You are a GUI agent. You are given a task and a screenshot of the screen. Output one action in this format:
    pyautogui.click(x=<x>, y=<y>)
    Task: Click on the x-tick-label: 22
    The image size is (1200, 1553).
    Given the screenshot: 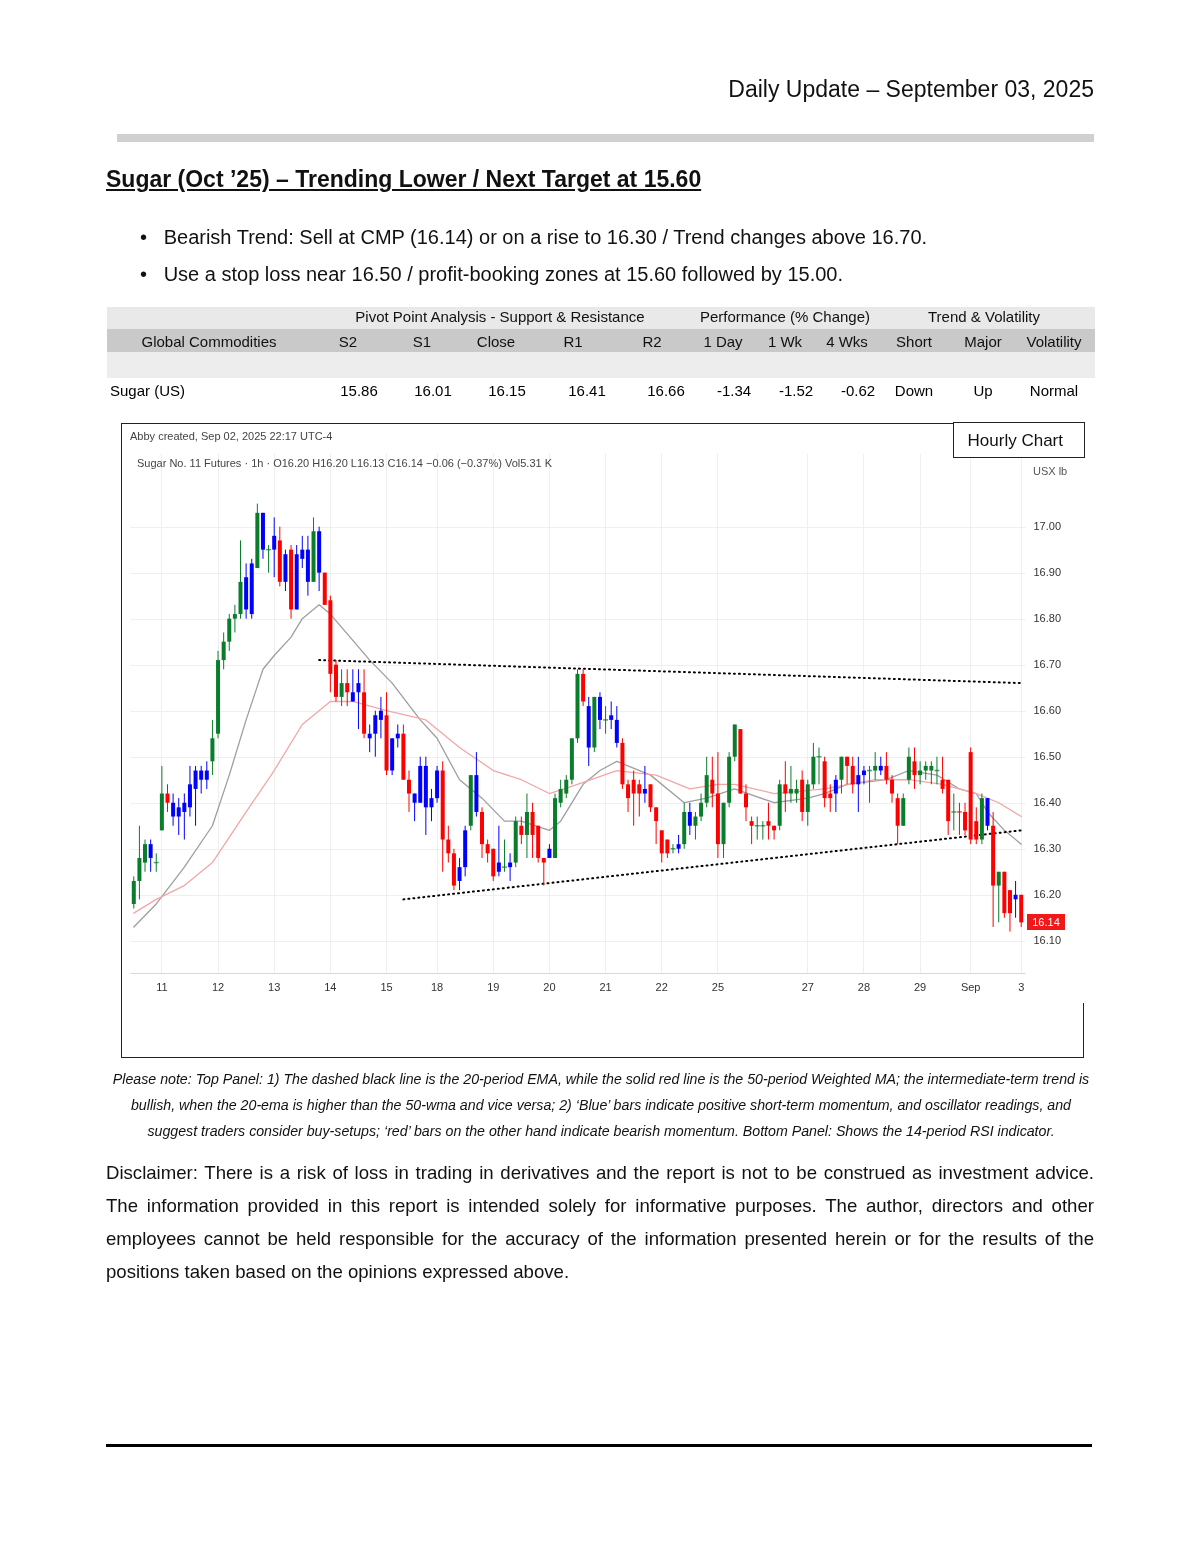 What is the action you would take?
    pyautogui.click(x=661, y=986)
    